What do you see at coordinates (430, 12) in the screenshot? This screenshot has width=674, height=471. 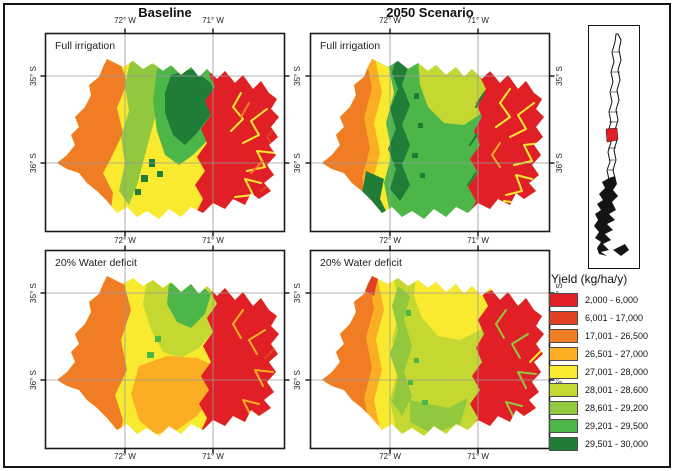 I see `column-title-2050: 2050 Scenario` at bounding box center [430, 12].